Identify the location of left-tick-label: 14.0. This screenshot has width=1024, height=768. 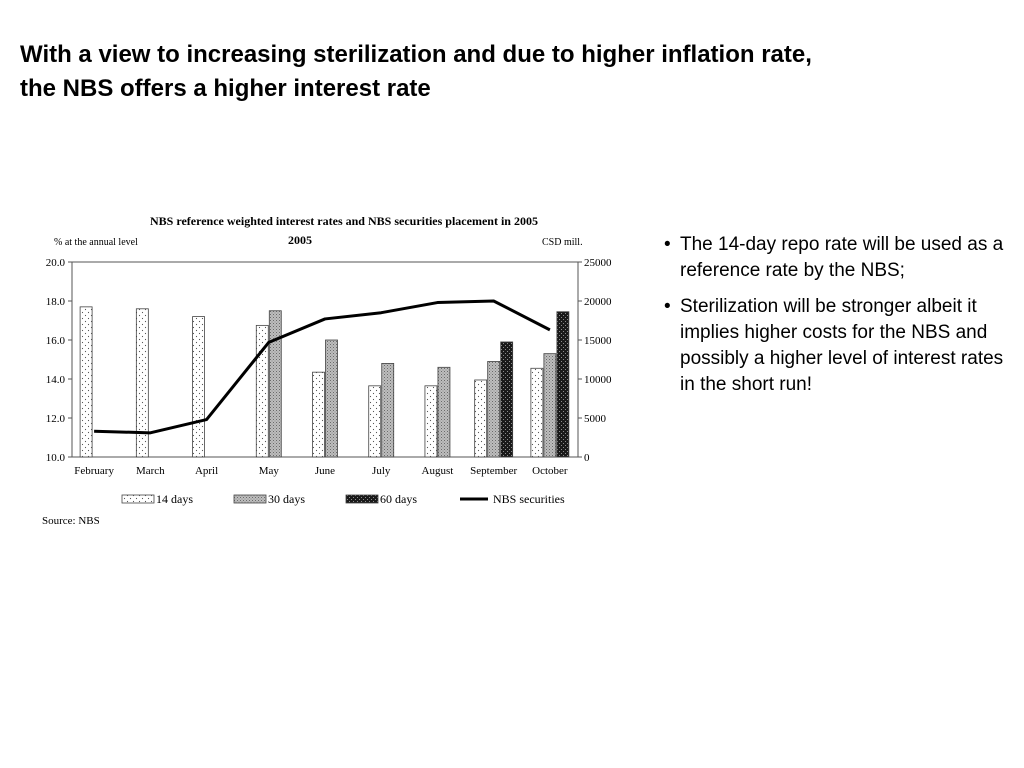
(56, 380).